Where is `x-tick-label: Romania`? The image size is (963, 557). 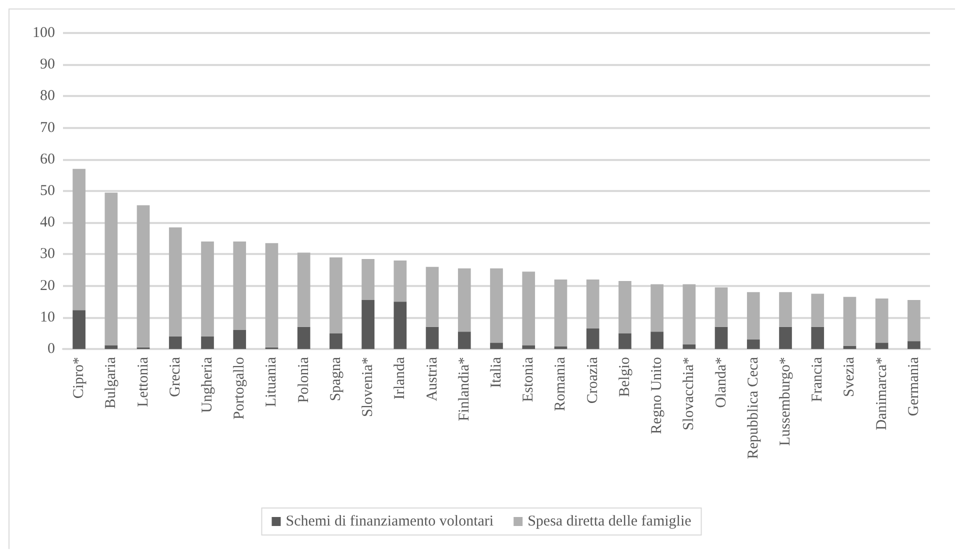 x-tick-label: Romania is located at coordinates (560, 384).